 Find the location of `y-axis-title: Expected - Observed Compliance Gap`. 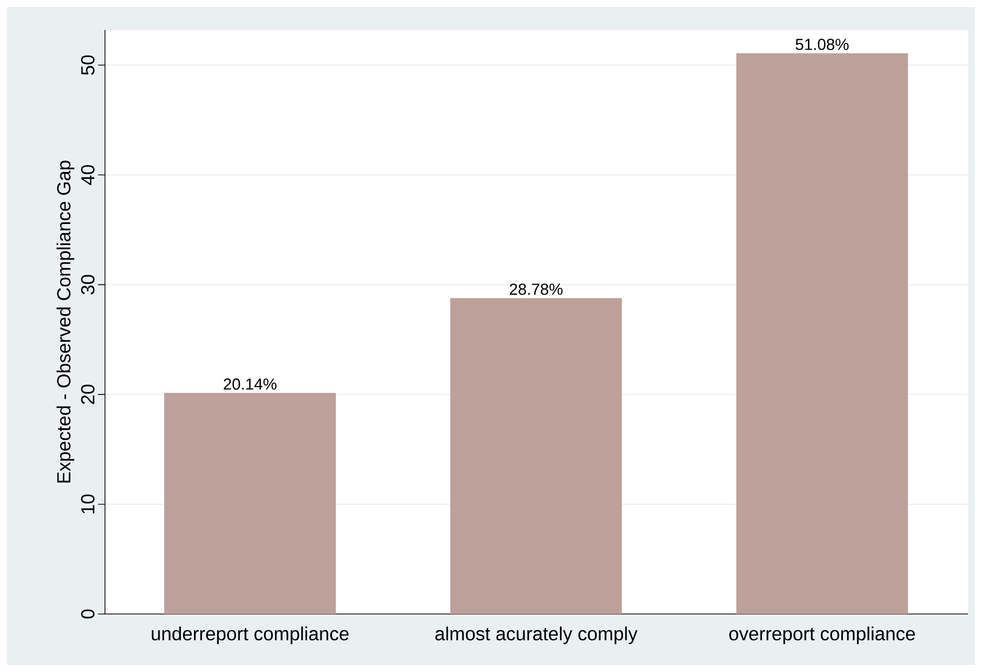

y-axis-title: Expected - Observed Compliance Gap is located at coordinates (65, 321).